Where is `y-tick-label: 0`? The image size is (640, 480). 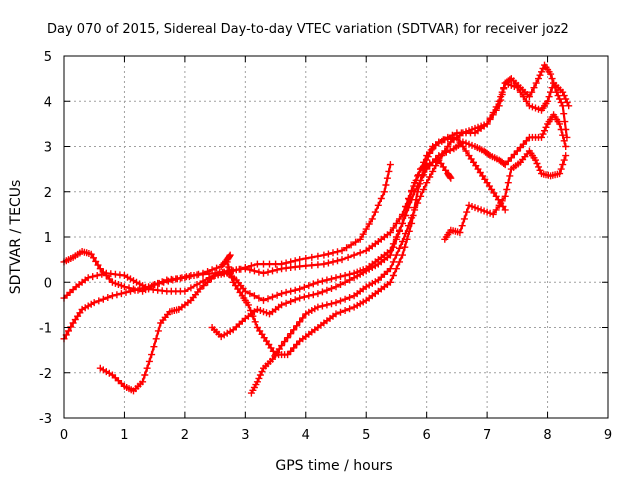 y-tick-label: 0 is located at coordinates (48, 283).